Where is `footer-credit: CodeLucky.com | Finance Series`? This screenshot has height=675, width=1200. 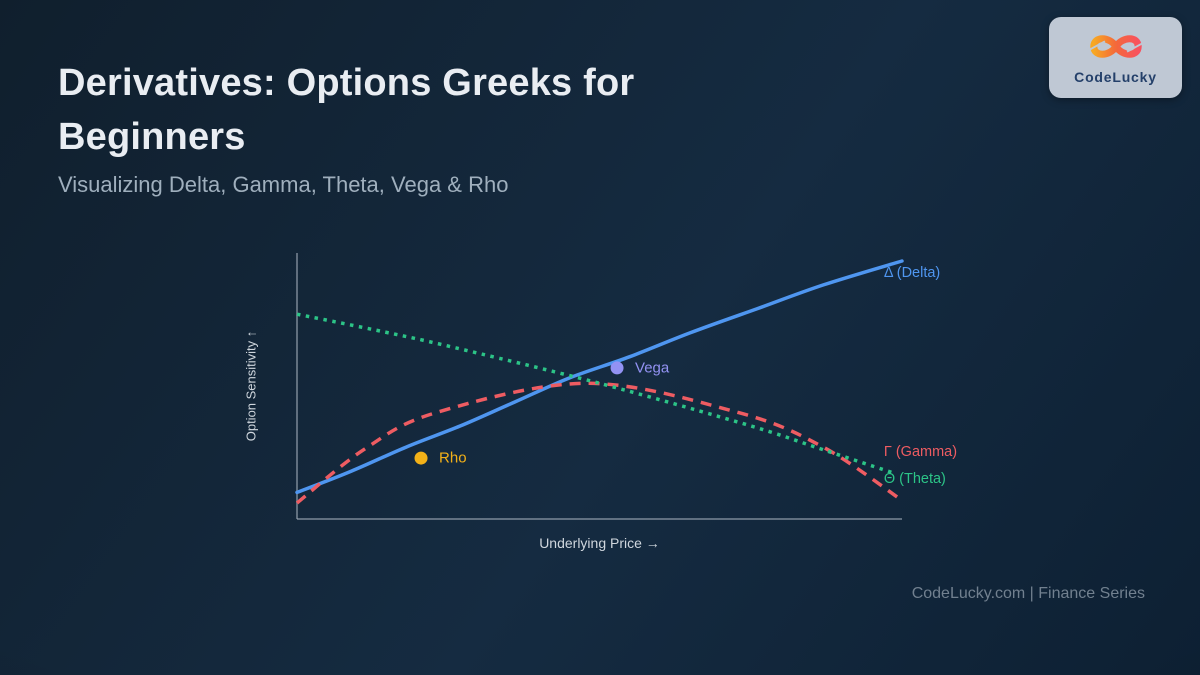
footer-credit: CodeLucky.com | Finance Series is located at coordinates (1028, 593).